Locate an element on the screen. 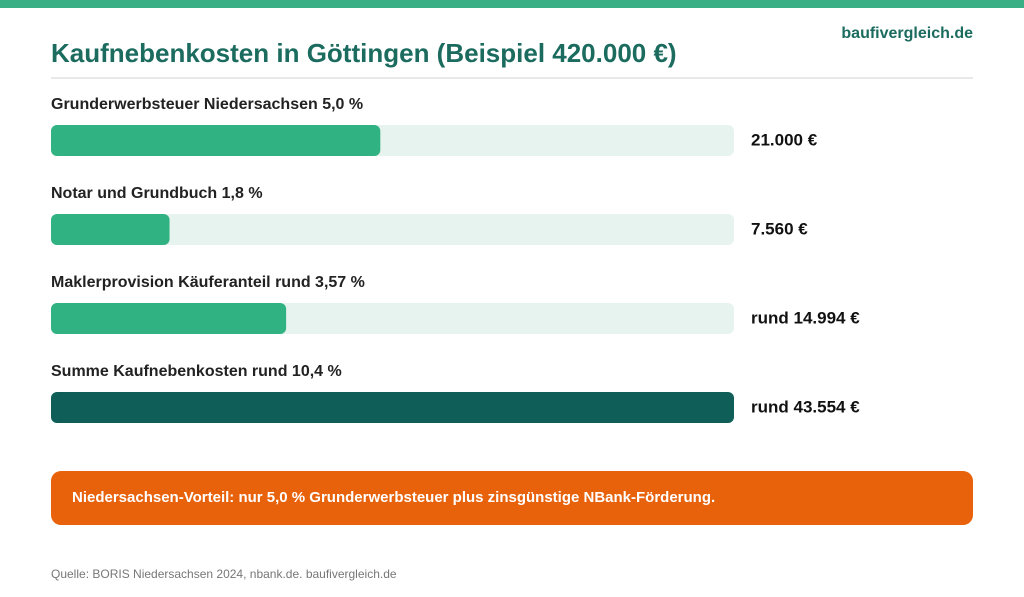 This screenshot has width=1024, height=597. bar-track is located at coordinates (392, 229).